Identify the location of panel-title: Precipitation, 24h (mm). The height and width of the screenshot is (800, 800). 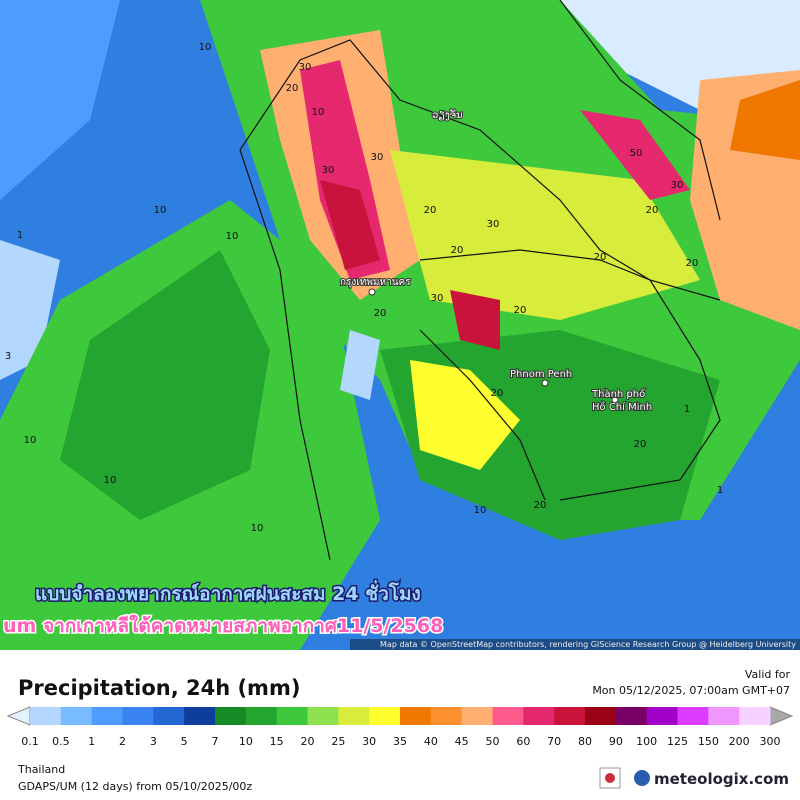
(159, 688).